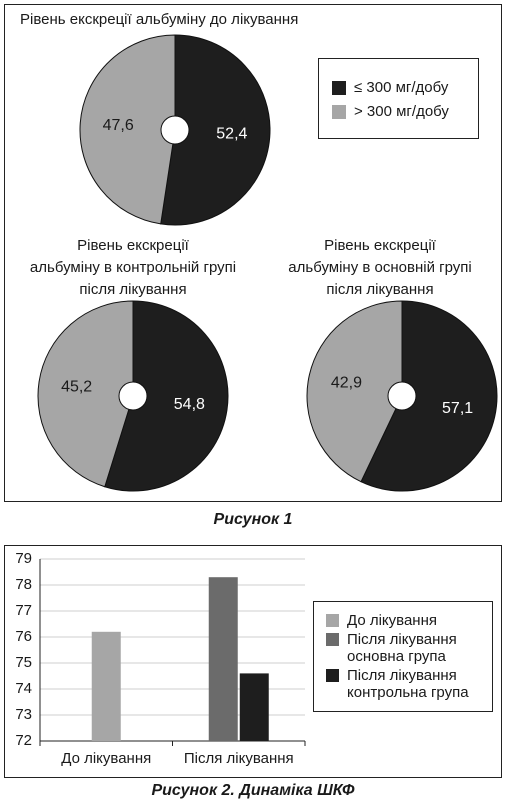  Describe the element at coordinates (118, 125) in the screenshot. I see `value-label: 47,6` at that location.